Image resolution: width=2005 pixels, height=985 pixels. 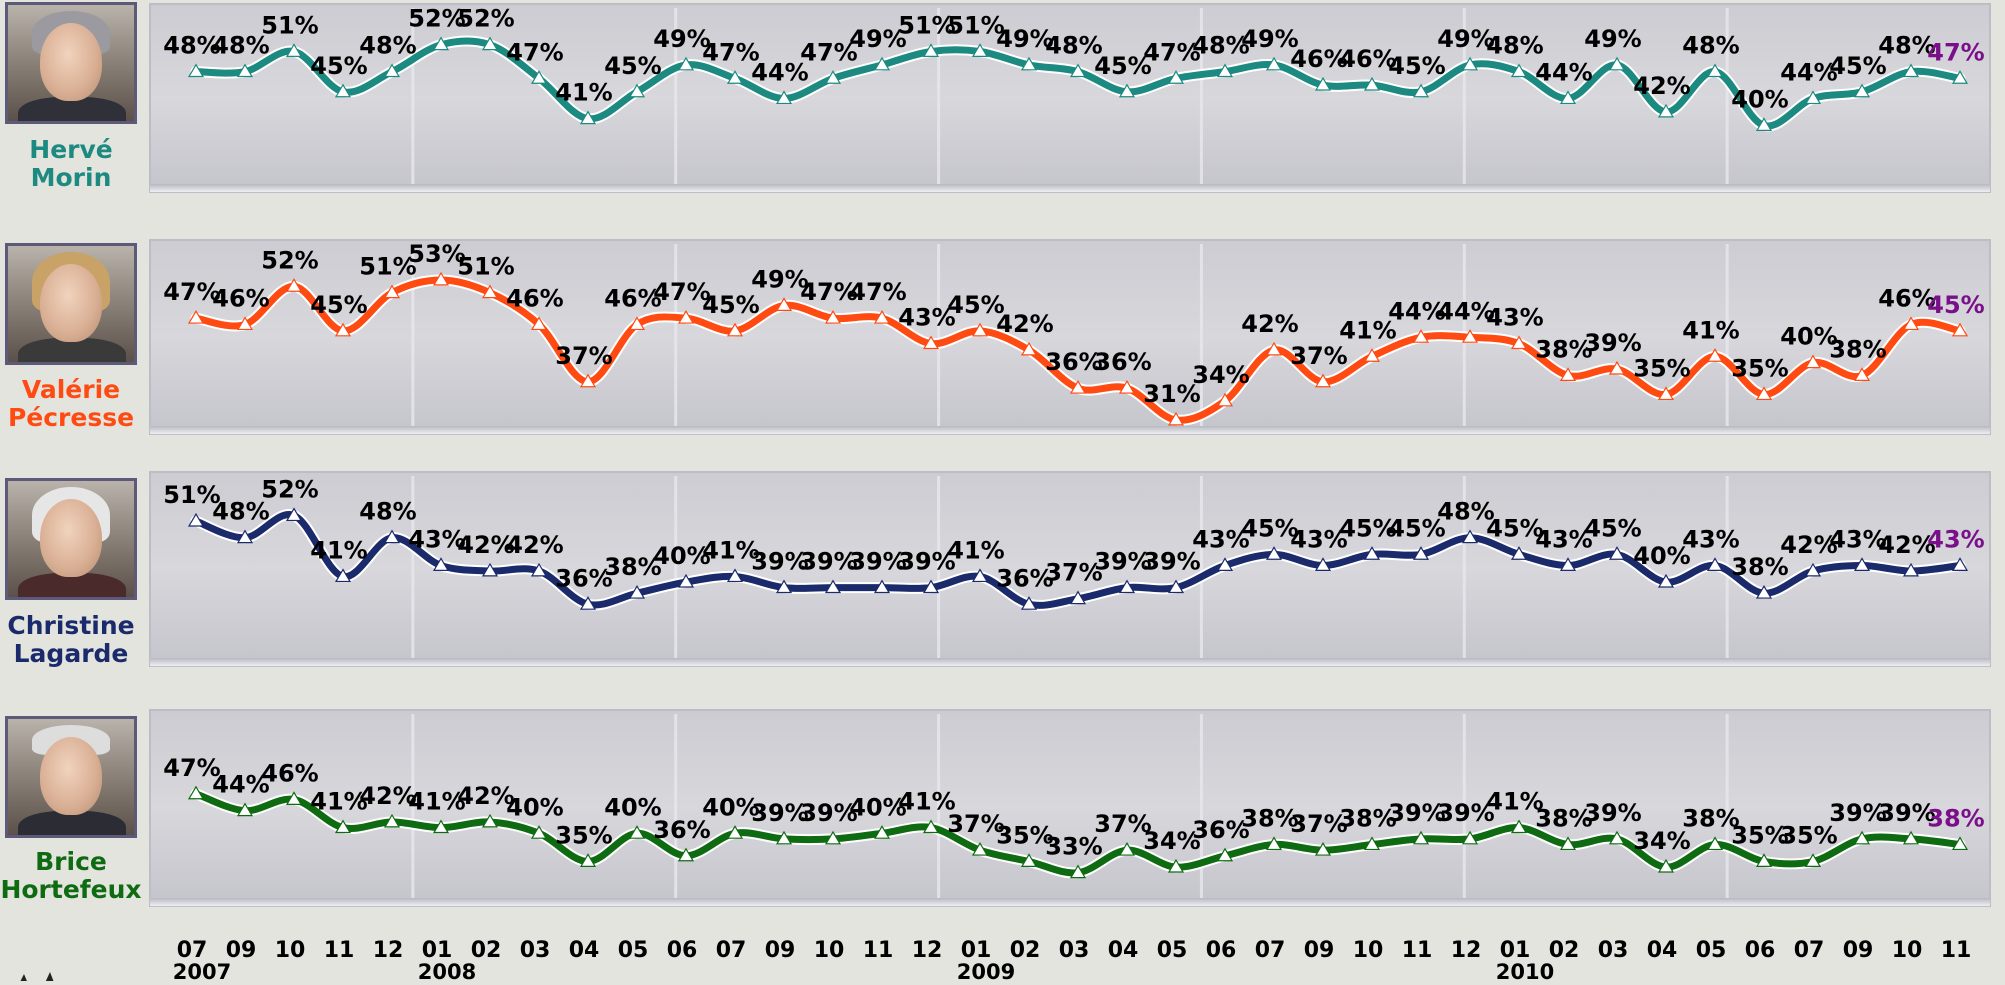 I want to click on x-tick-label: 12, so click(x=1466, y=950).